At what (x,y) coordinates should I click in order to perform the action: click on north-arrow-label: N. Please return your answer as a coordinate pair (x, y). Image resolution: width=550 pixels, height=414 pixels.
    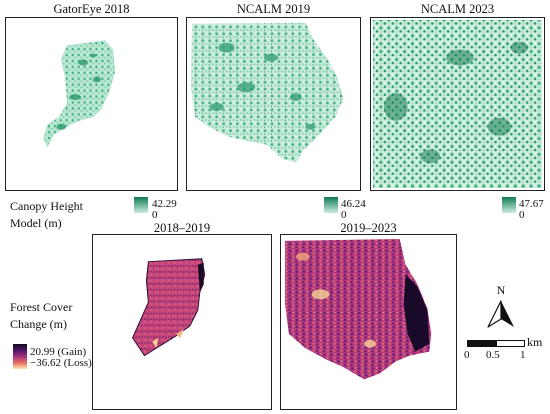
    Looking at the image, I should click on (501, 290).